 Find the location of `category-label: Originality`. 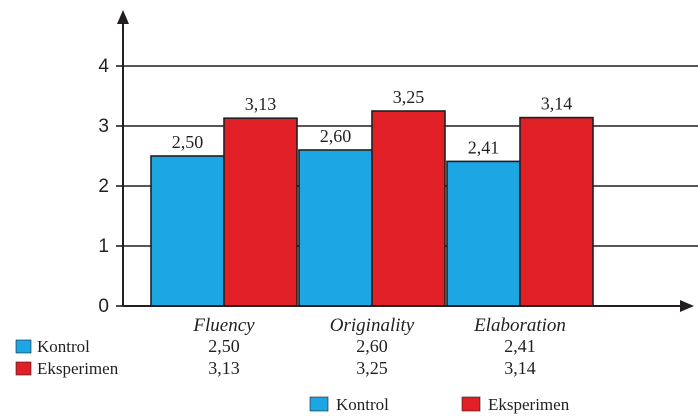

category-label: Originality is located at coordinates (372, 325).